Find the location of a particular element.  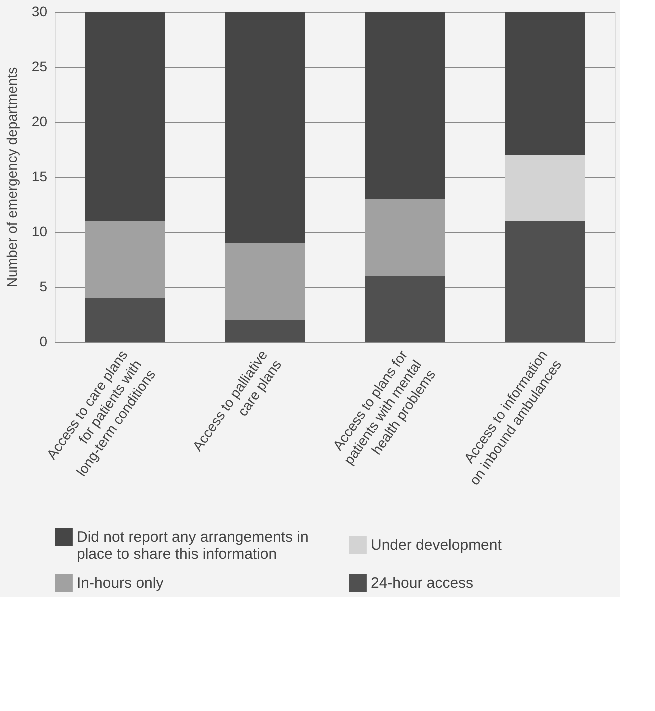

legend-label: Under development is located at coordinates (437, 545).